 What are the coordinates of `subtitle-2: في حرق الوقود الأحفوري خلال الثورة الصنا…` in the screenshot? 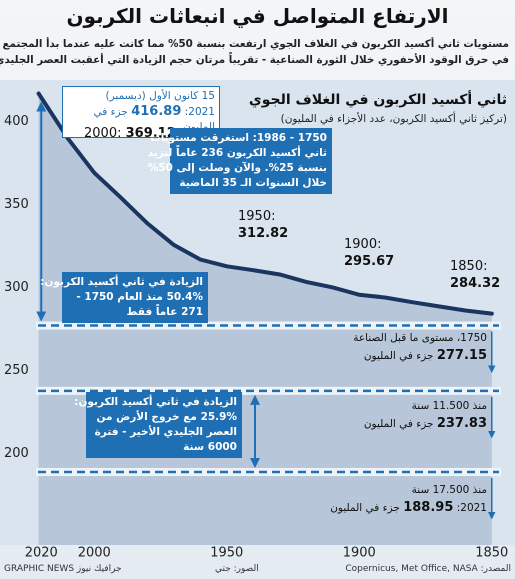 It's located at (254, 60).